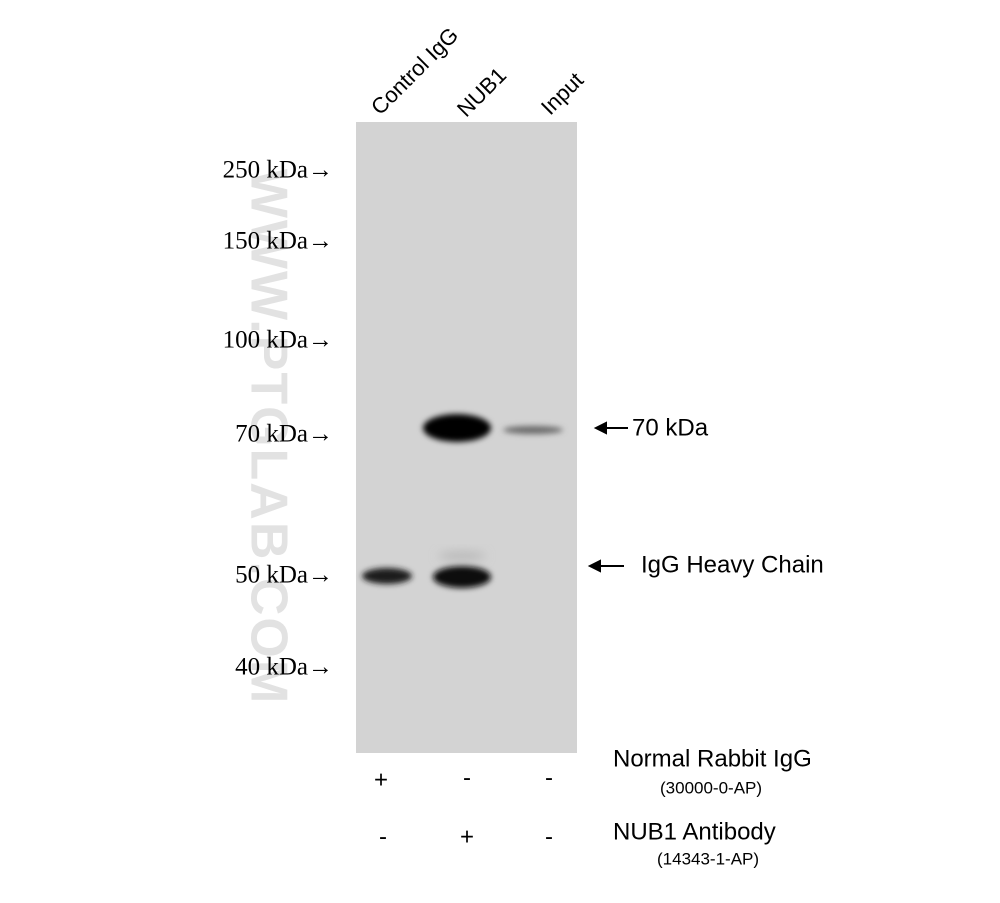 The image size is (1000, 903). I want to click on marker-label: 250 kDa→, so click(278, 170).